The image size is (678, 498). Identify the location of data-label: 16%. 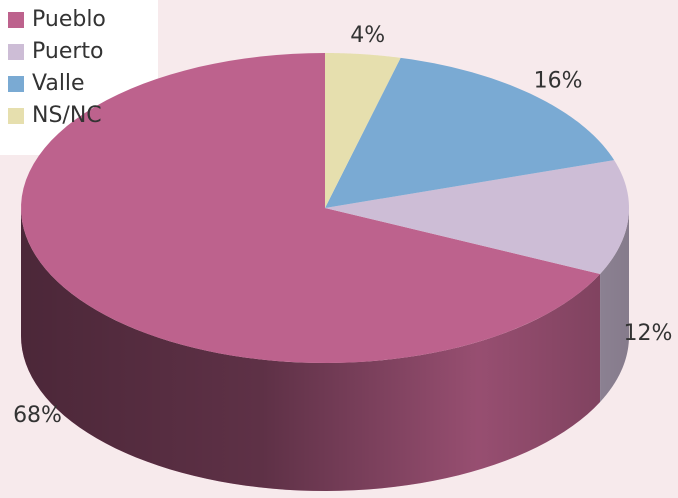
(558, 80).